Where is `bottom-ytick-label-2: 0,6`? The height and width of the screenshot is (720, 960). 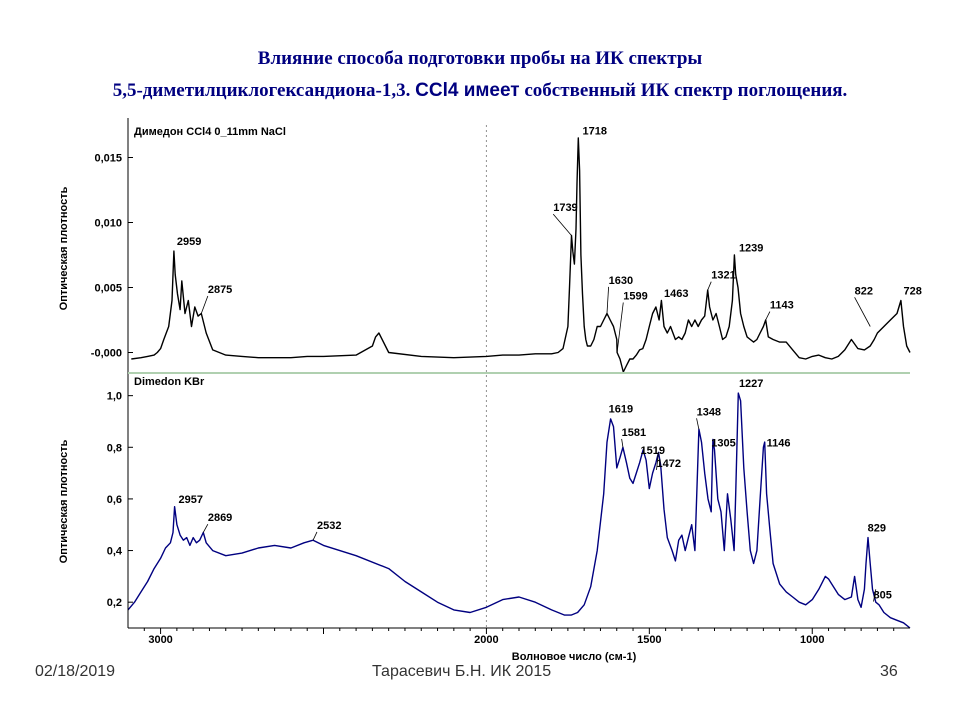 bottom-ytick-label-2: 0,6 is located at coordinates (114, 500).